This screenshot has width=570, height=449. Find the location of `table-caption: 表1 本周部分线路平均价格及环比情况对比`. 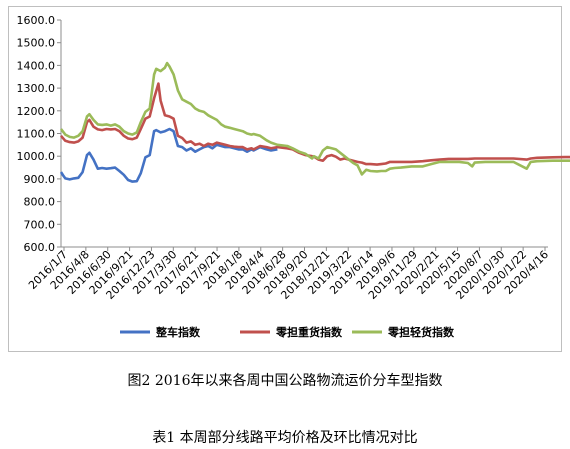

table-caption: 表1 本周部分线路平均价格及环比情况对比 is located at coordinates (285, 438).